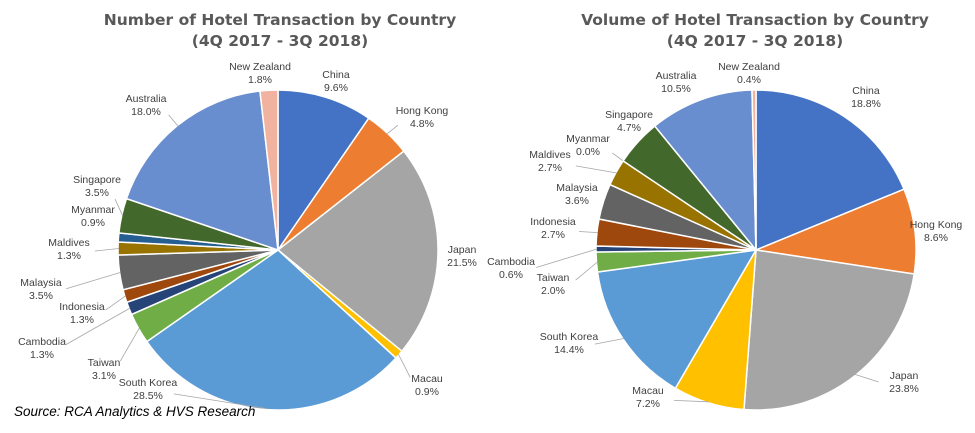 Image resolution: width=975 pixels, height=433 pixels. What do you see at coordinates (749, 67) in the screenshot?
I see `slice-label-name: New Zealand` at bounding box center [749, 67].